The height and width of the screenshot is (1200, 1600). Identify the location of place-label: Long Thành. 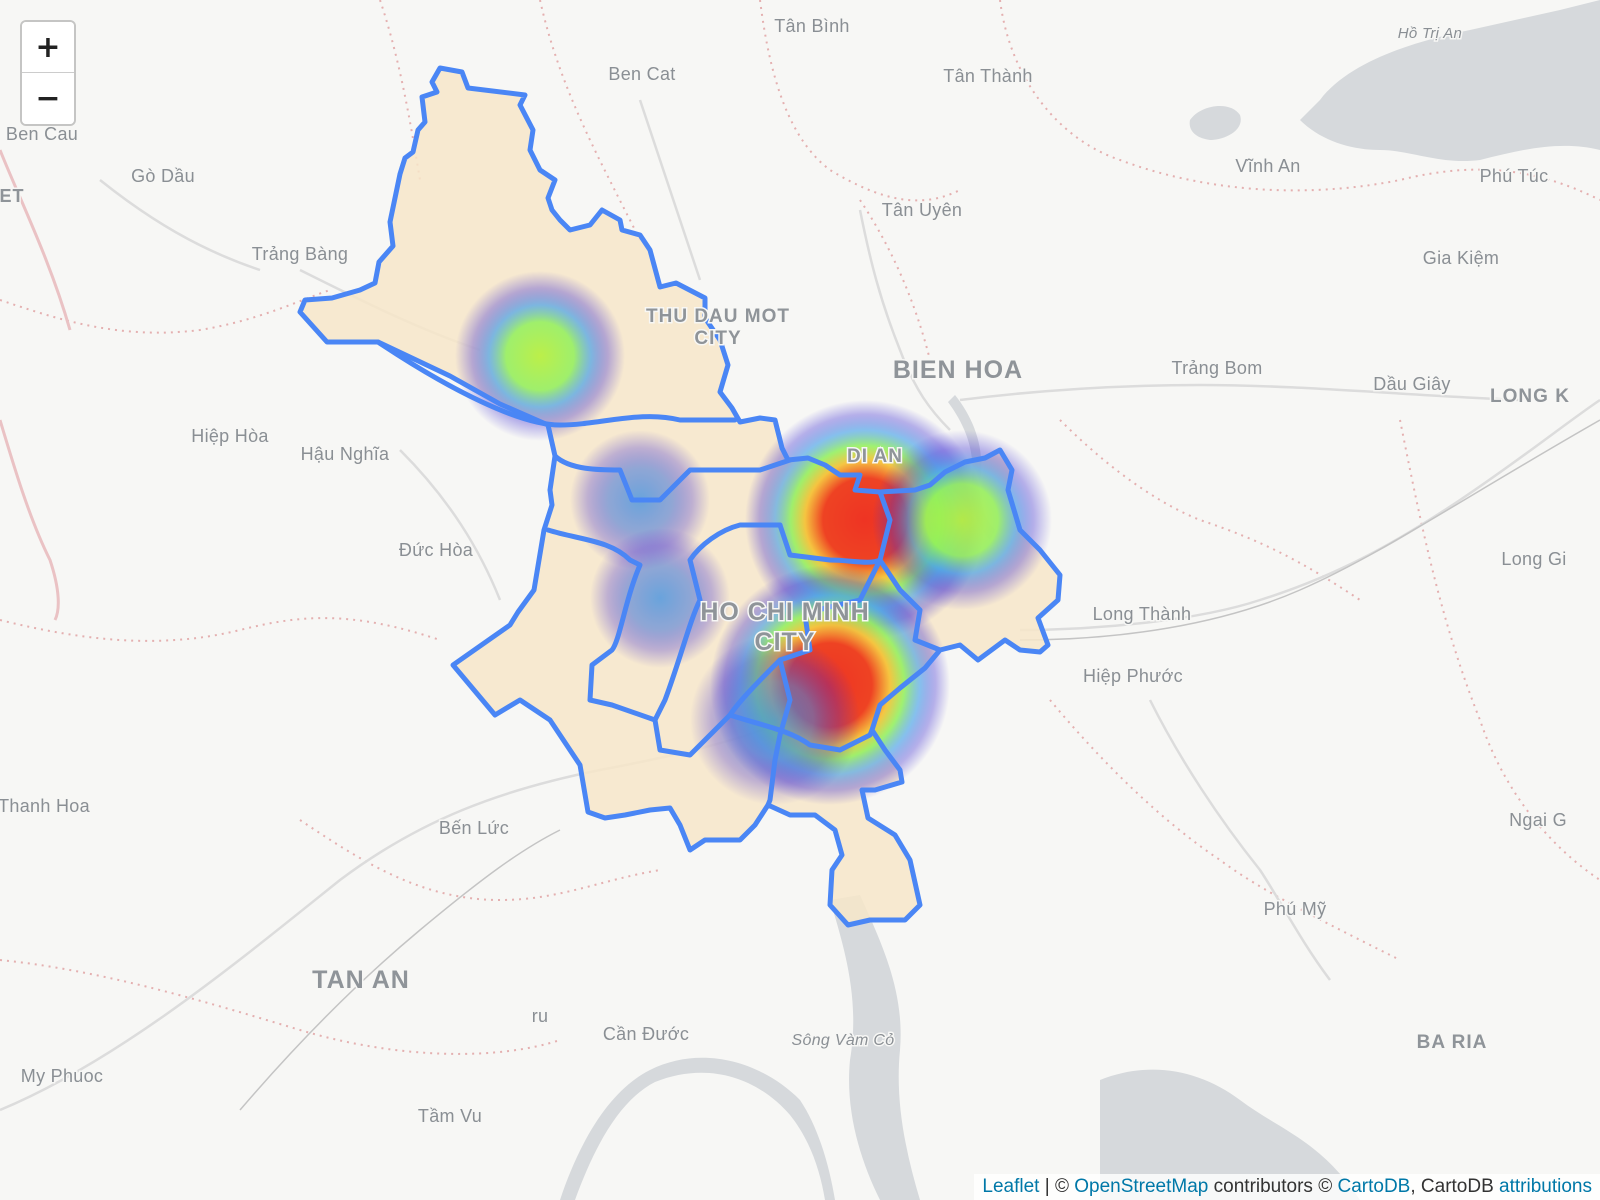
(1142, 614).